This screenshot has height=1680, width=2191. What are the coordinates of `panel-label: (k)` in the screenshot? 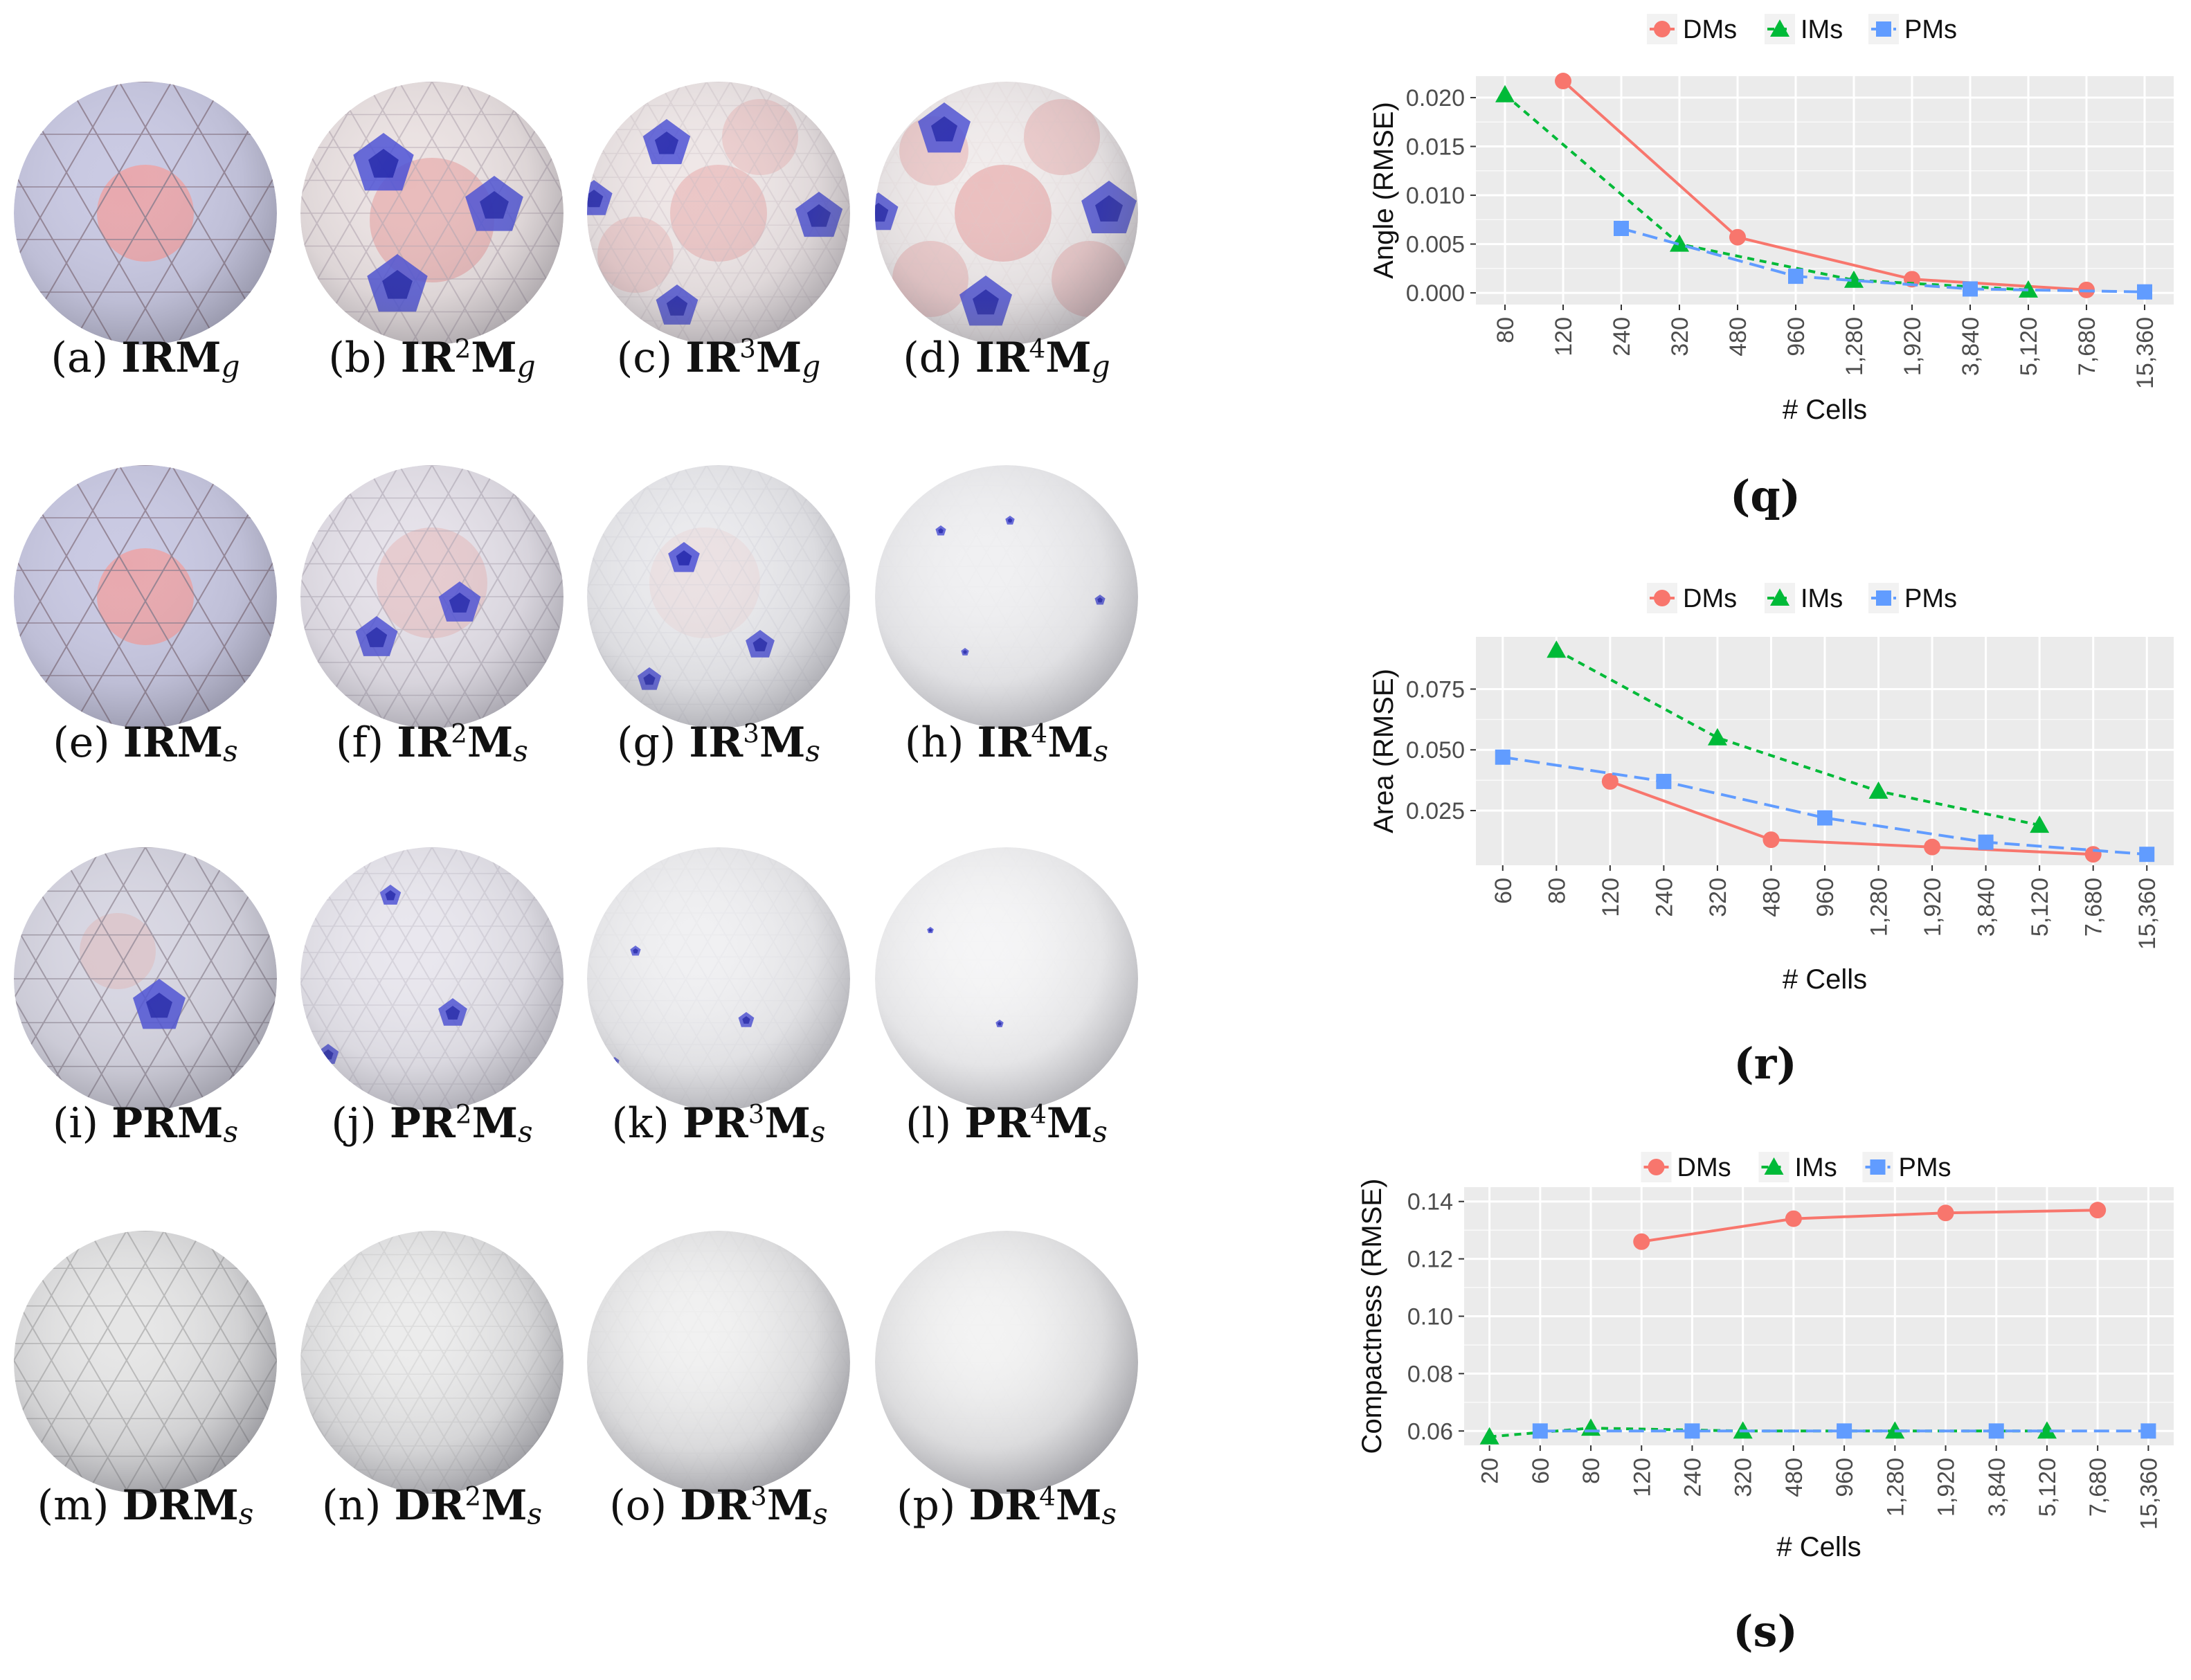 It's located at (640, 1123).